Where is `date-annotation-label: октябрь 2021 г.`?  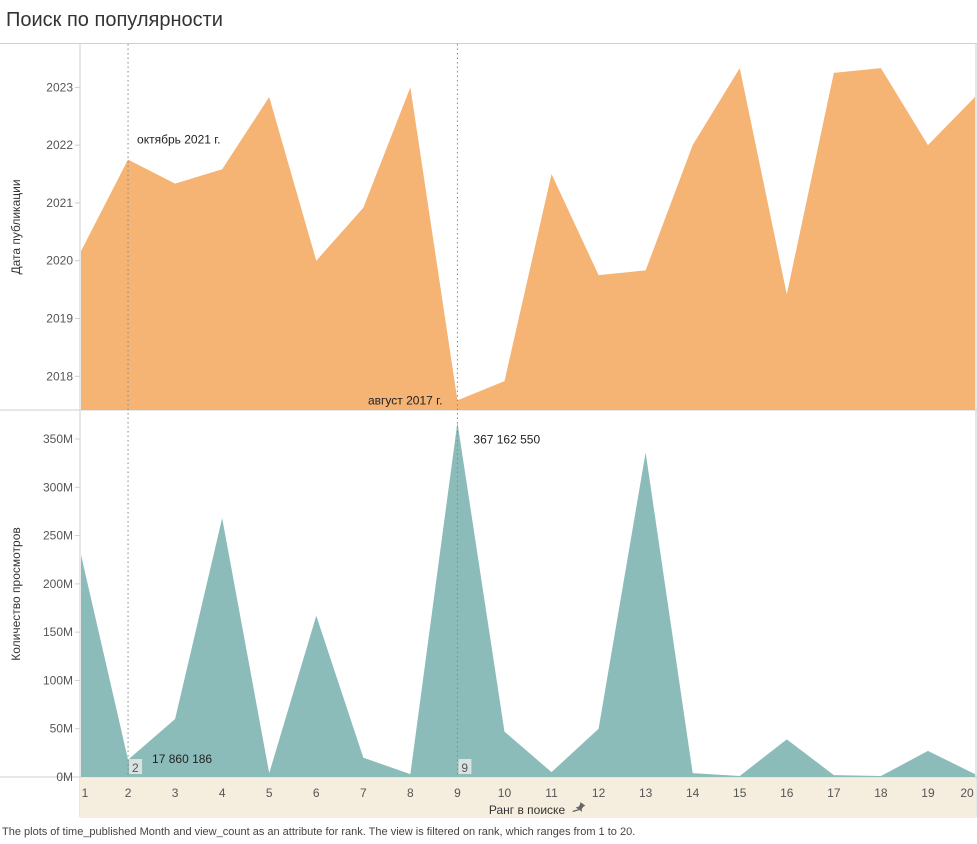 date-annotation-label: октябрь 2021 г. is located at coordinates (178, 140).